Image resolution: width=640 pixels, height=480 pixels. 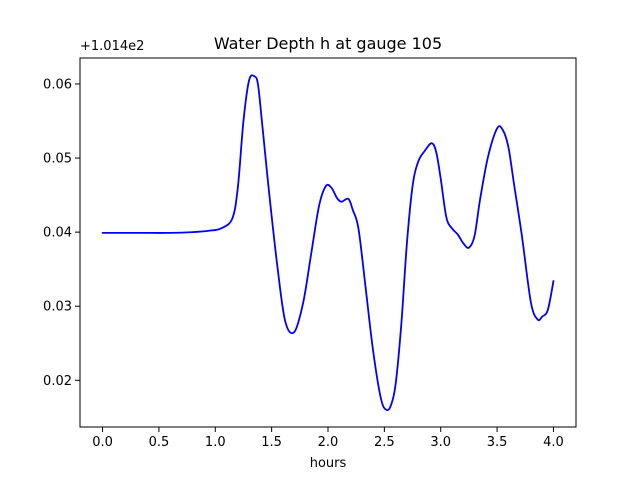 What do you see at coordinates (57, 307) in the screenshot?
I see `y-tick-label: 0.03` at bounding box center [57, 307].